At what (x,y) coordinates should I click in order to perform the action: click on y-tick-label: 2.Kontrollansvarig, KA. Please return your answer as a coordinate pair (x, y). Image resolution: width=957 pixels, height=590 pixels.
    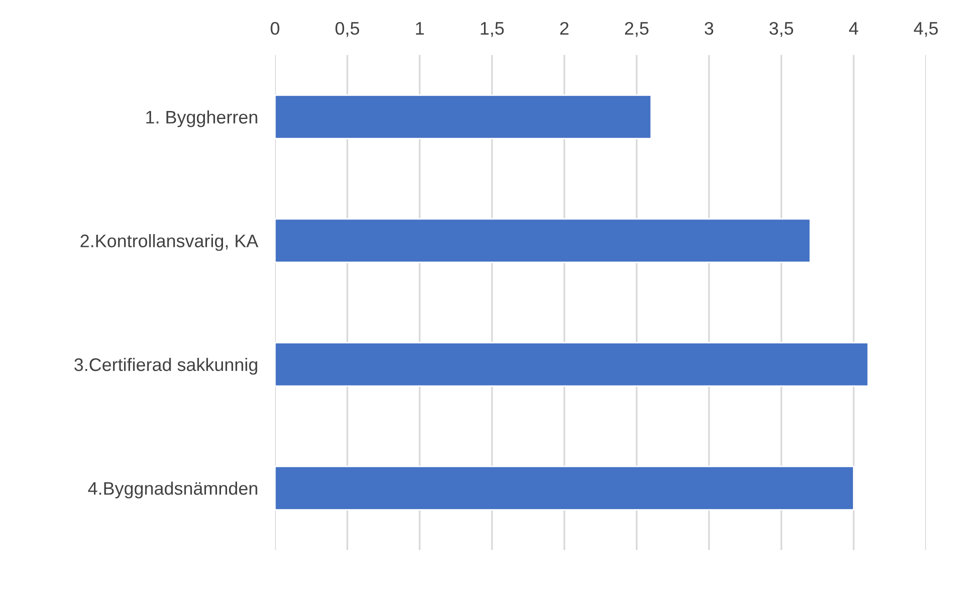
    Looking at the image, I should click on (169, 242).